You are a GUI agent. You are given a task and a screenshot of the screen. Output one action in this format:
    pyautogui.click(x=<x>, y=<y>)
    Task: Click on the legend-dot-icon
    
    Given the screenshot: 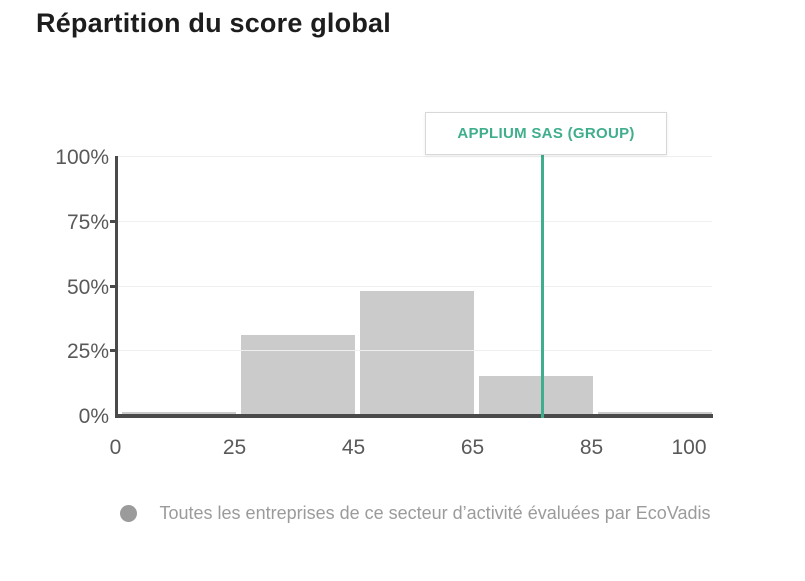 What is the action you would take?
    pyautogui.click(x=128, y=513)
    